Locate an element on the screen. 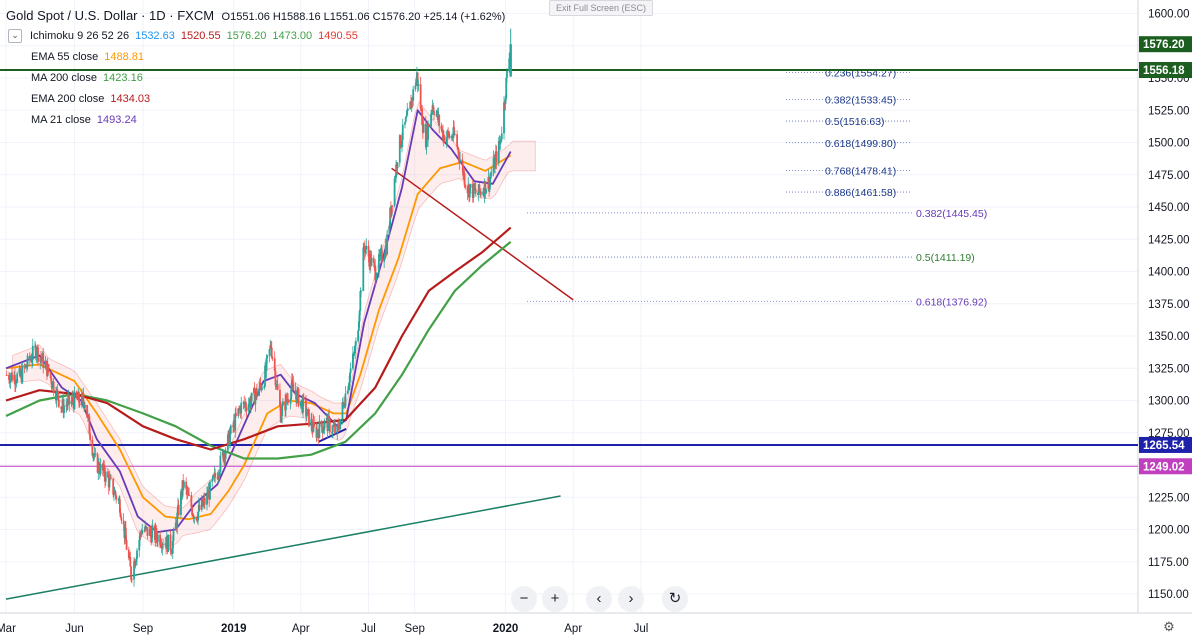 The height and width of the screenshot is (642, 1192). y-tick-label: 1300.00 is located at coordinates (1169, 402).